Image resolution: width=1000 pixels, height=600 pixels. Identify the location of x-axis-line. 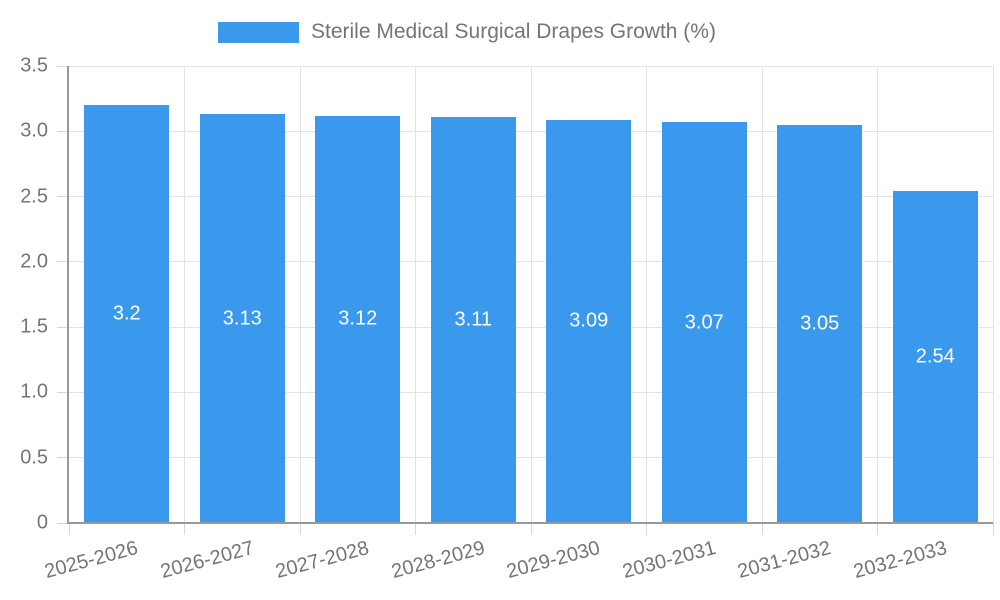
(530, 523).